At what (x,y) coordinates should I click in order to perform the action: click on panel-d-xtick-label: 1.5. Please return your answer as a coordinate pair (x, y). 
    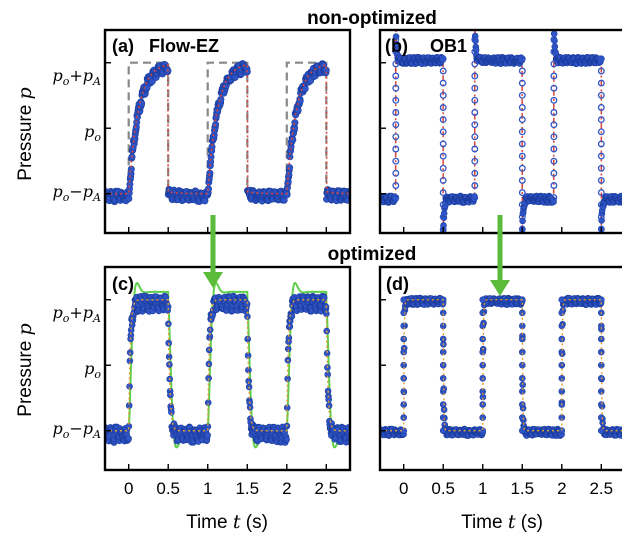
    Looking at the image, I should click on (522, 488).